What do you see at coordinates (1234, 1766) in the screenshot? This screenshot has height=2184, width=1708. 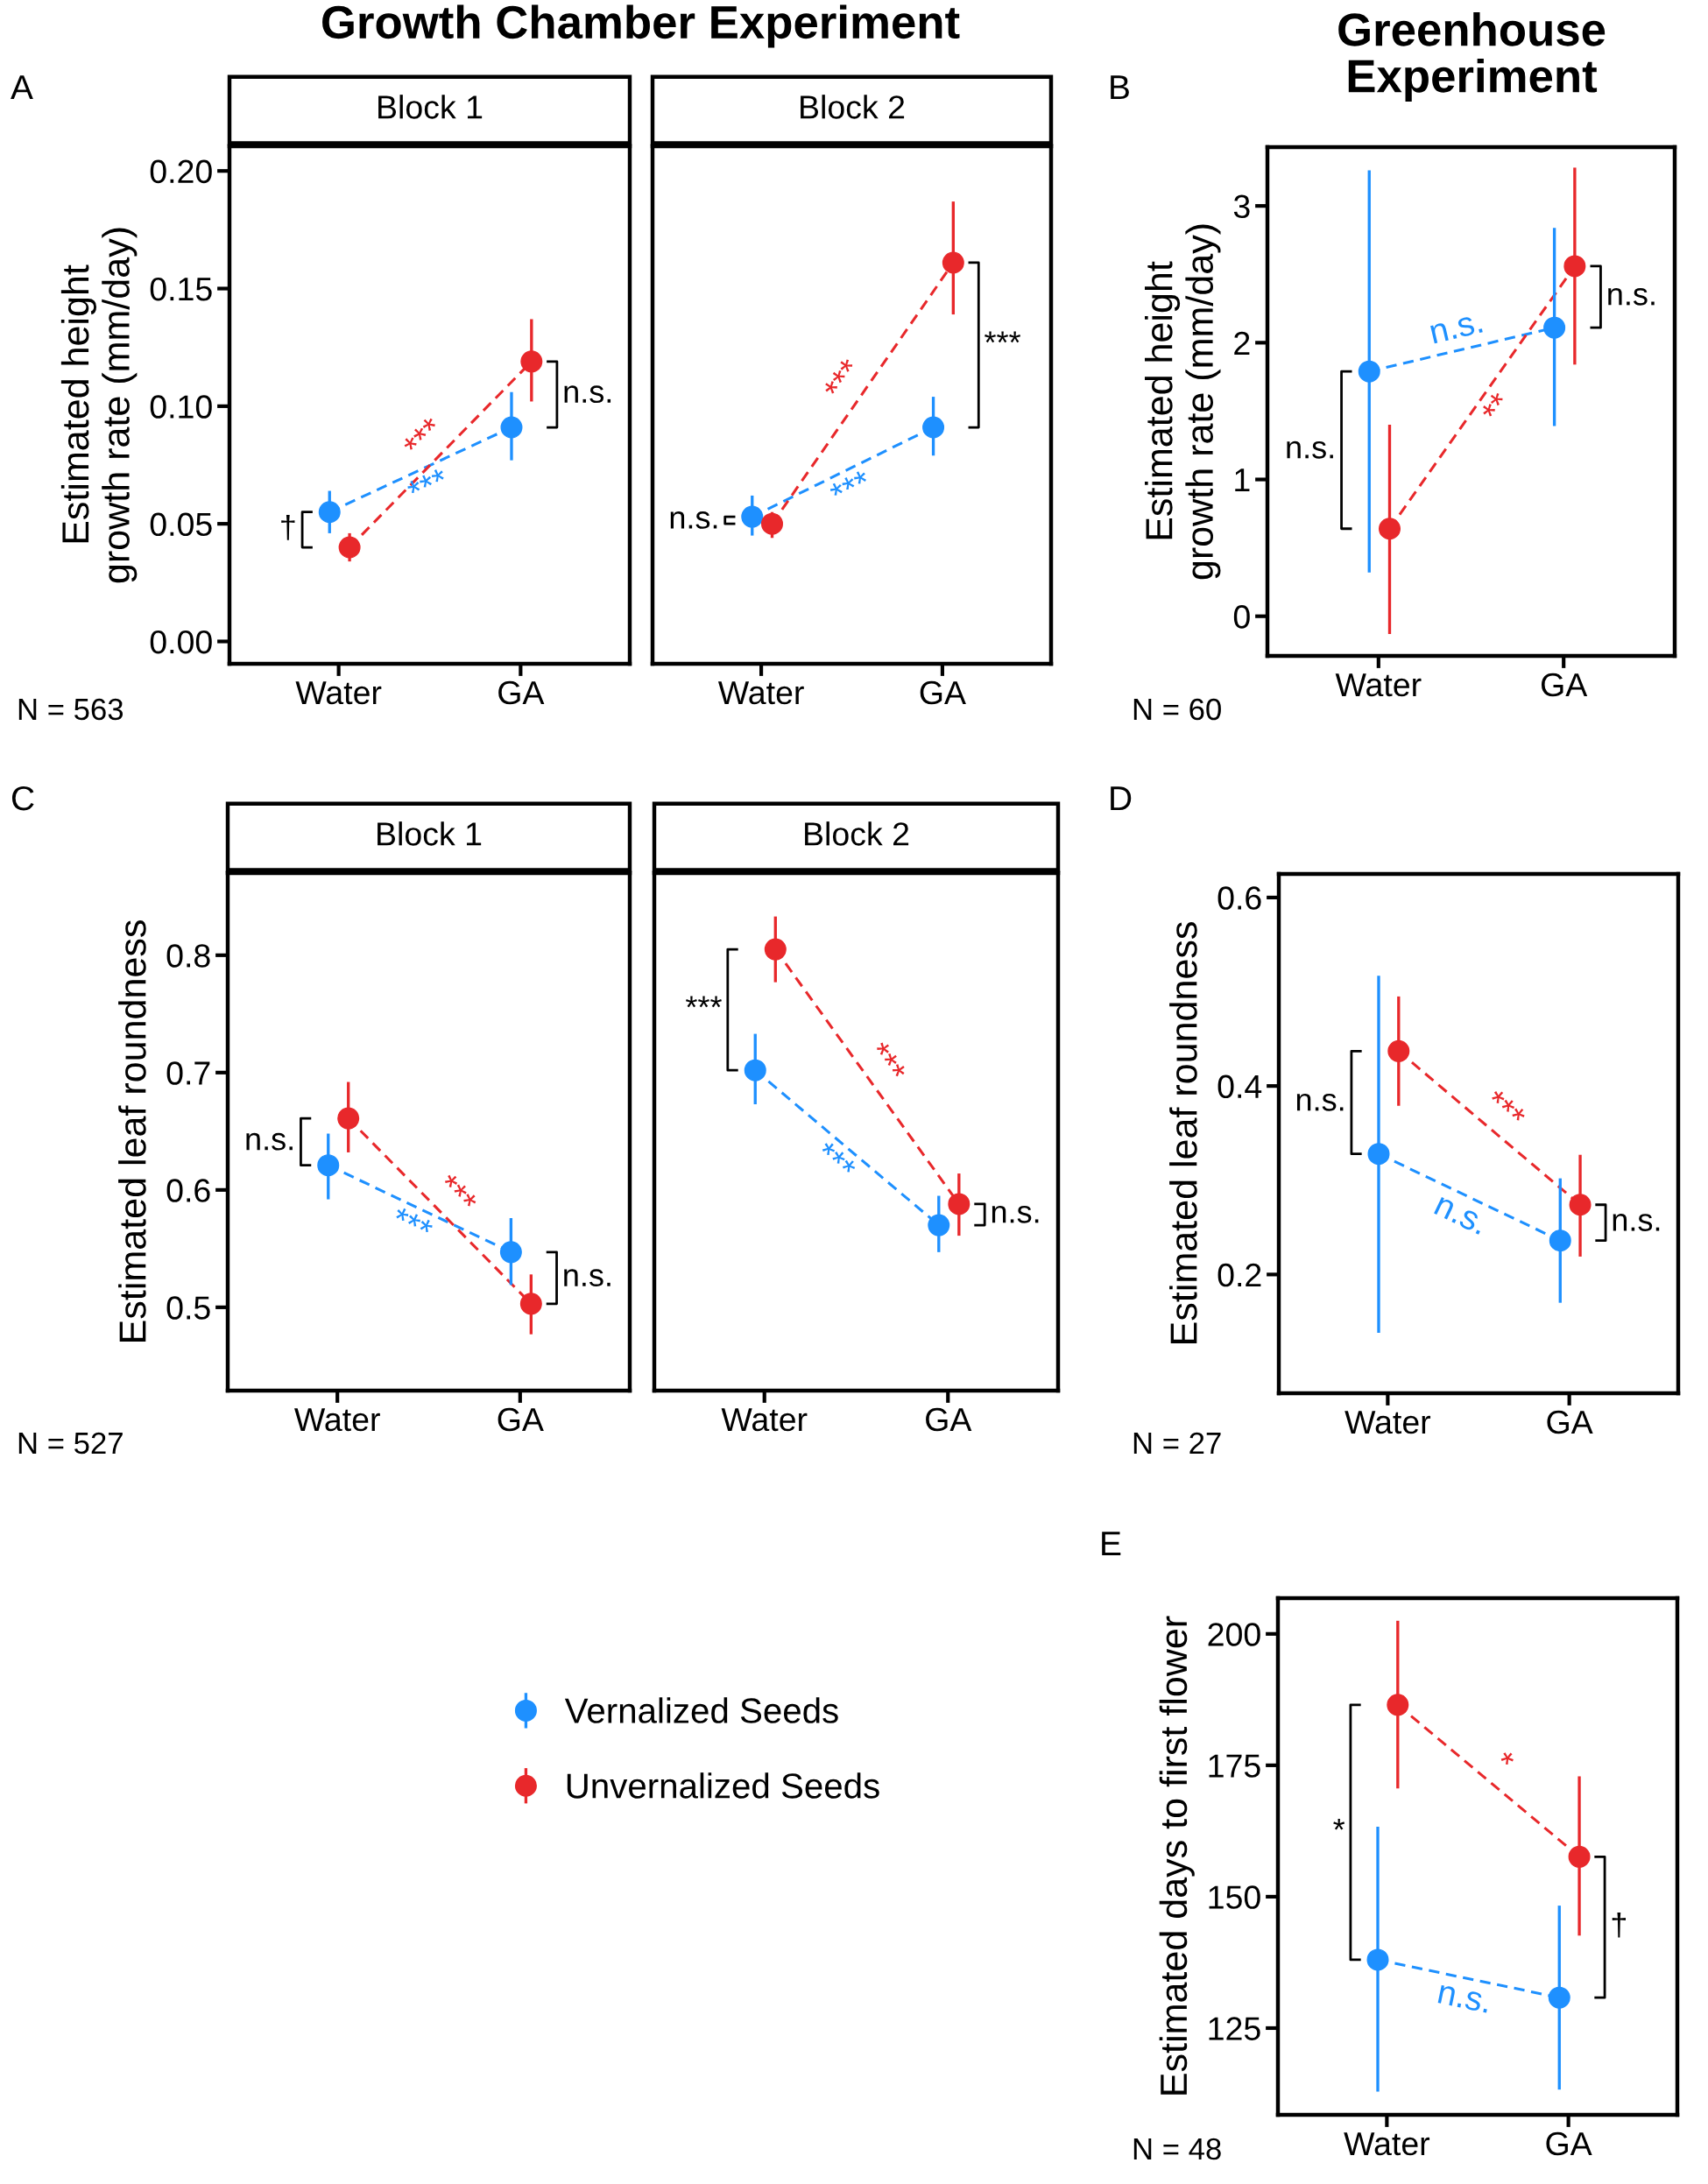 I see `y-tick-label: 175` at bounding box center [1234, 1766].